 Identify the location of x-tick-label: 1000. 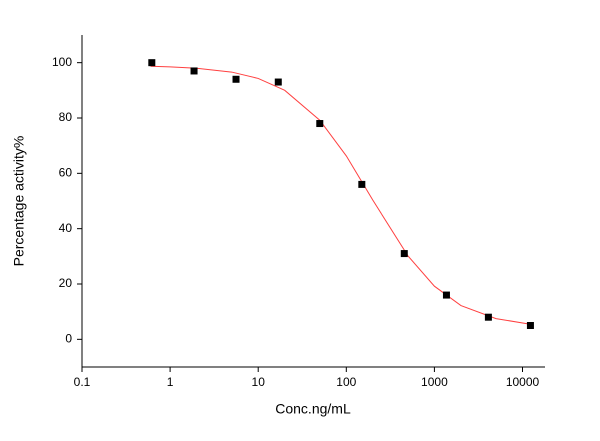
(434, 382).